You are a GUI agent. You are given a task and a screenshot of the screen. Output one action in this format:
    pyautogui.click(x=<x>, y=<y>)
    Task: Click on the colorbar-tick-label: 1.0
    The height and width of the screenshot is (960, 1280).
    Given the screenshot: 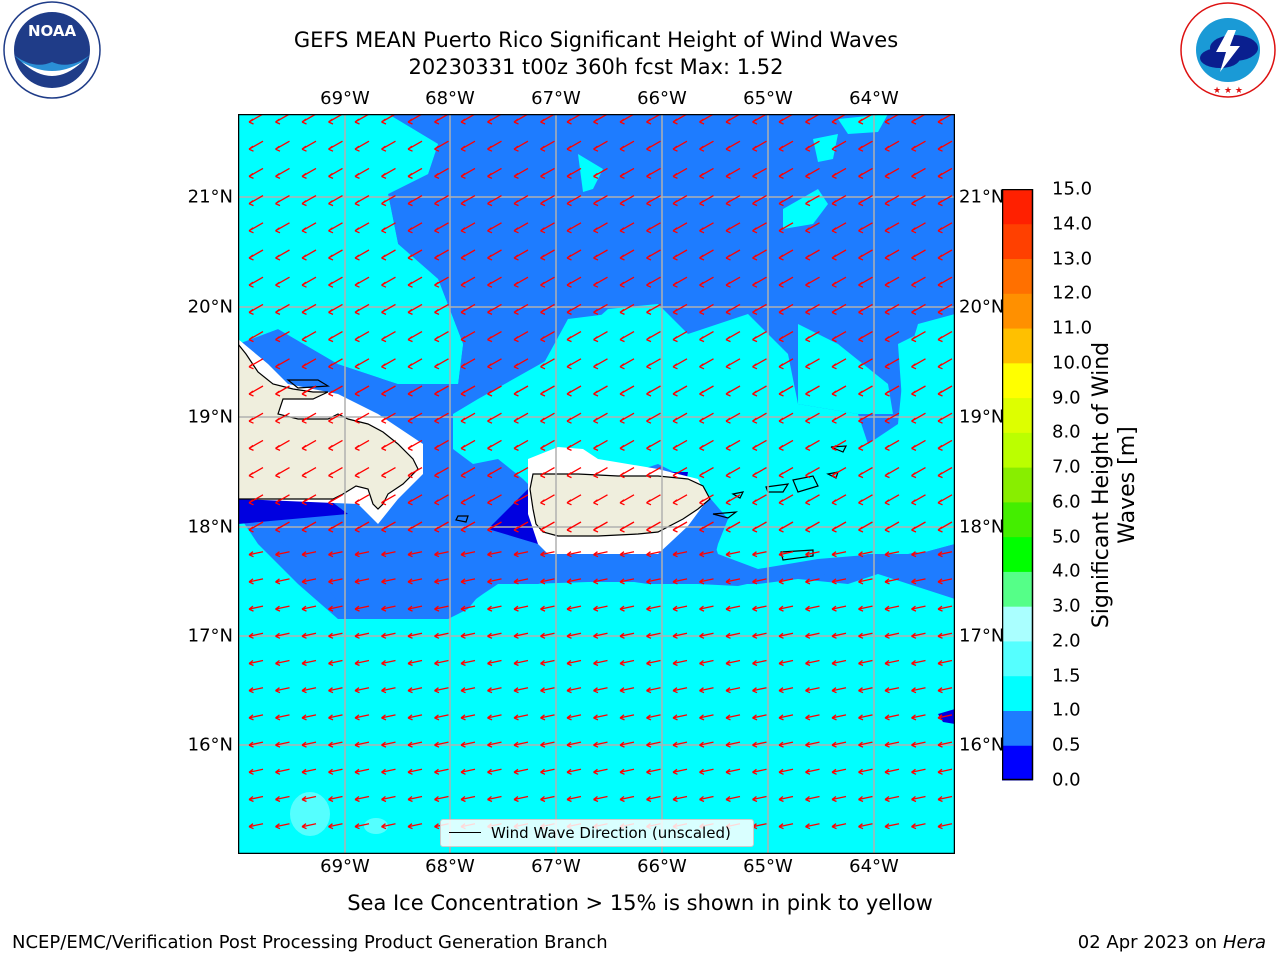 What is the action you would take?
    pyautogui.click(x=1066, y=710)
    